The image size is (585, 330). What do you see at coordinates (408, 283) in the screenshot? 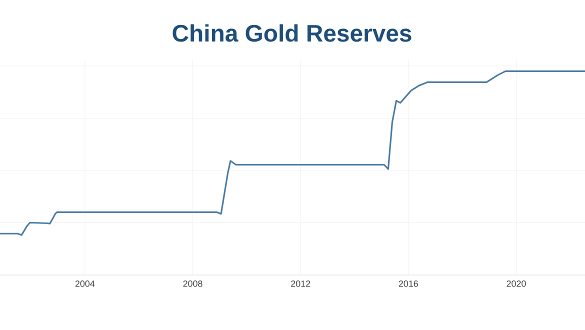
I see `x-tick-label: 2016` at bounding box center [408, 283].